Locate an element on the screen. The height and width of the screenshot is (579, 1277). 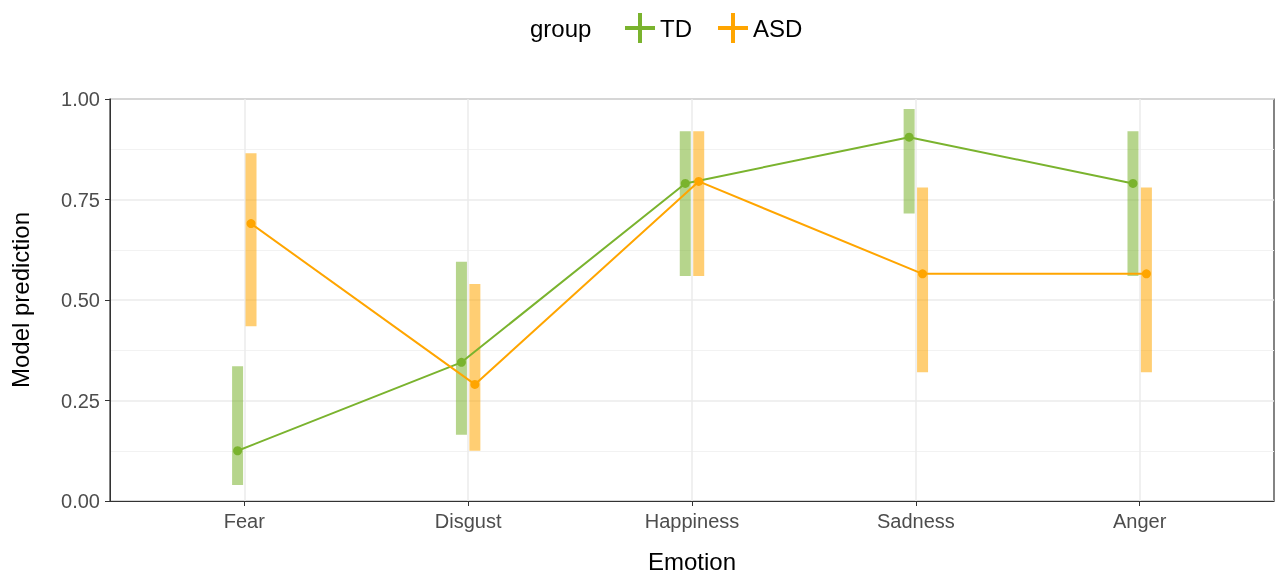
x-tick-label: Fear is located at coordinates (244, 521).